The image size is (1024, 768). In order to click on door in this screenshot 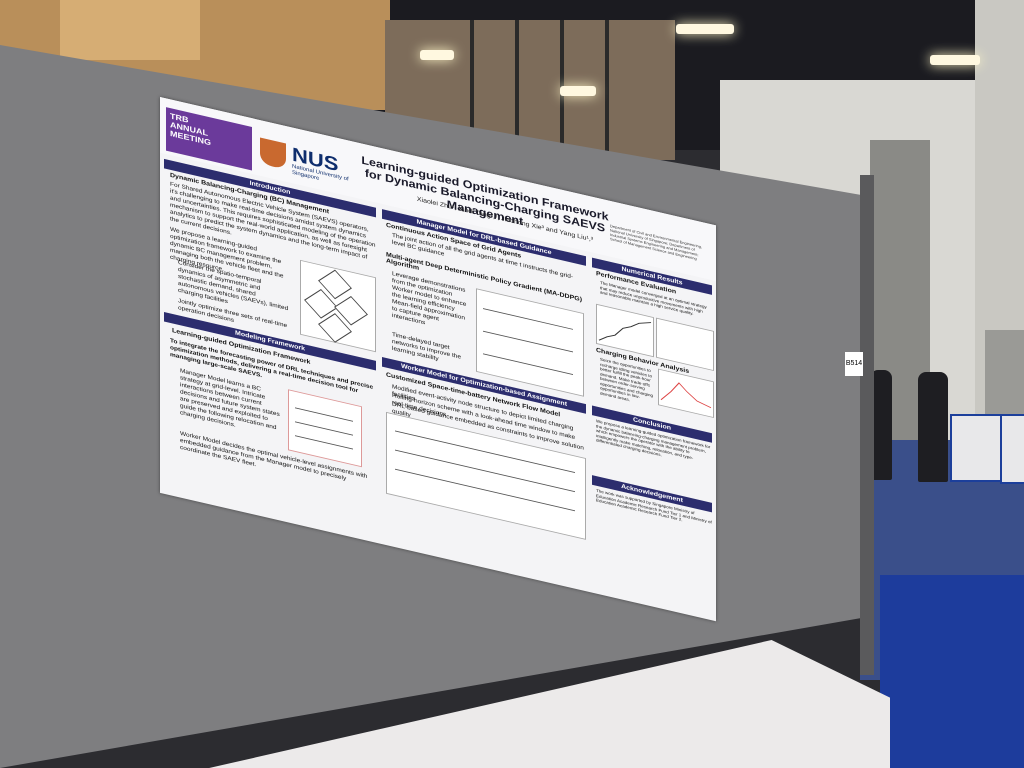, I will do `click(1004, 375)`.